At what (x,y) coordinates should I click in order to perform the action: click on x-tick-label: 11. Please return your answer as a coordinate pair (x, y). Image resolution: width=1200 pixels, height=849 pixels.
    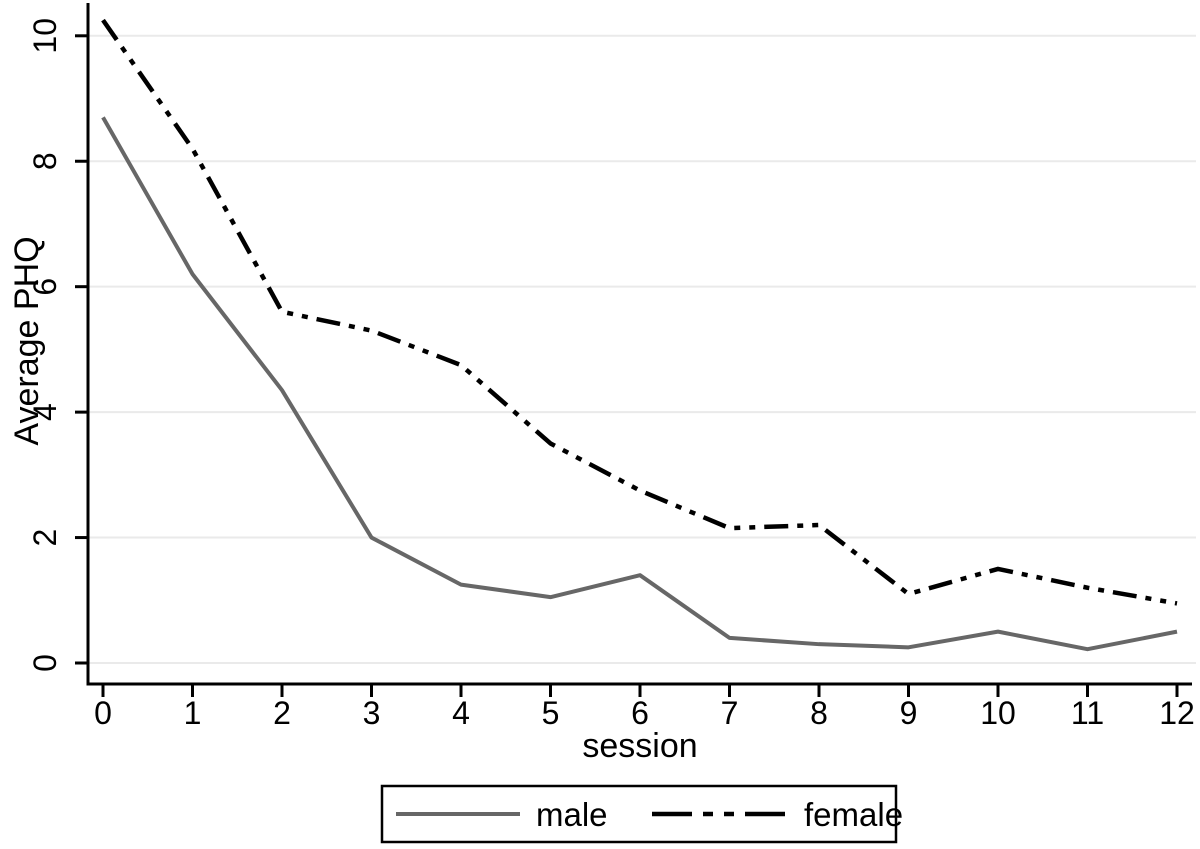
    Looking at the image, I should click on (1087, 713).